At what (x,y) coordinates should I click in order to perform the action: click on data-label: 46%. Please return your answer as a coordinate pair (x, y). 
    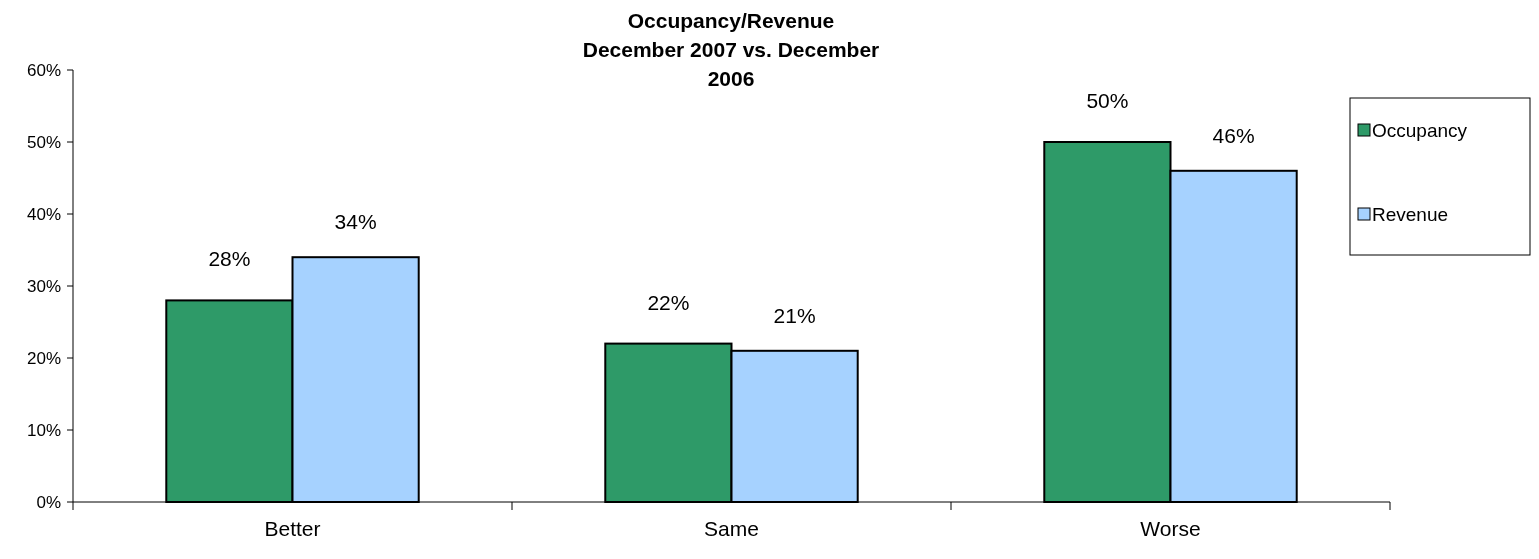
    Looking at the image, I should click on (1233, 135).